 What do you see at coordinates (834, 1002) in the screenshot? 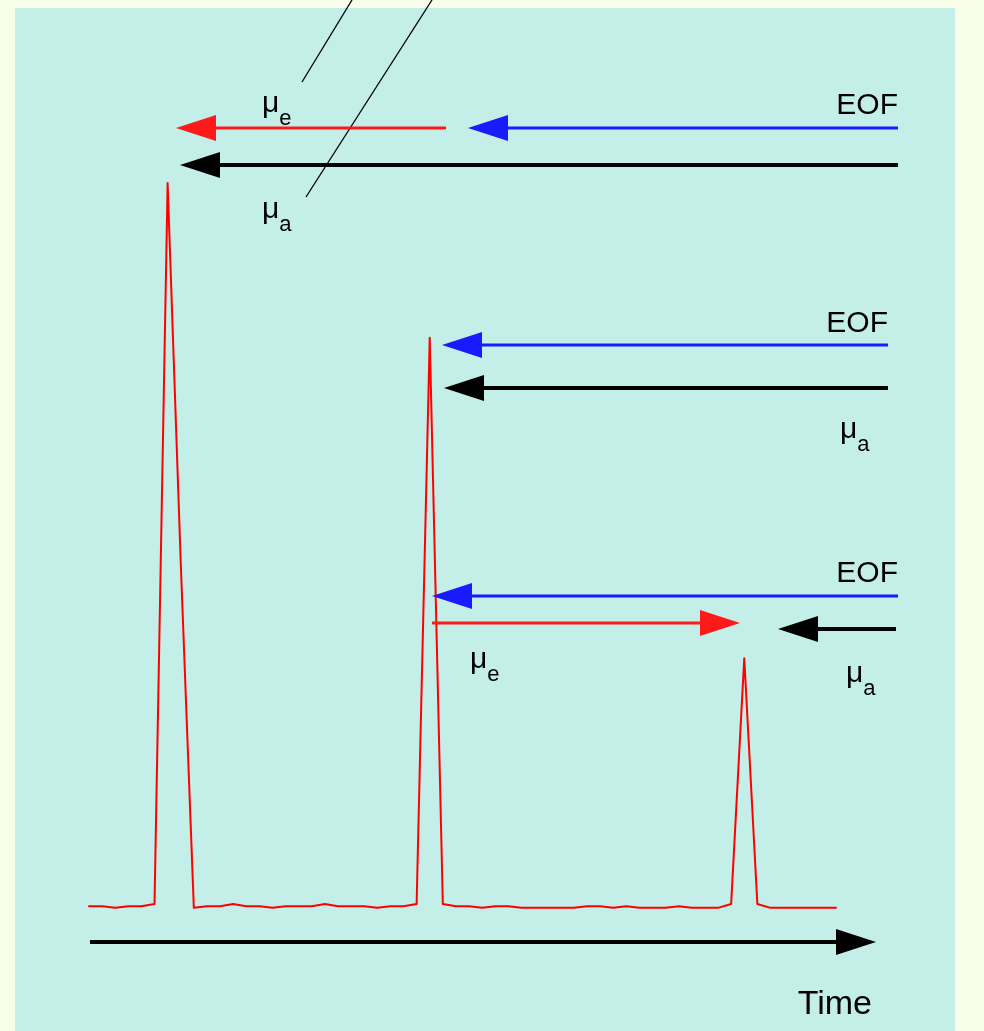
I see `x-axis-title: Time` at bounding box center [834, 1002].